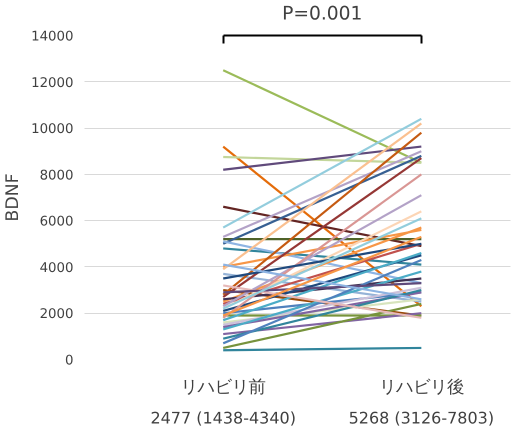 The image size is (524, 434). What do you see at coordinates (421, 418) in the screenshot?
I see `text: 5268 (3126-7803)` at bounding box center [421, 418].